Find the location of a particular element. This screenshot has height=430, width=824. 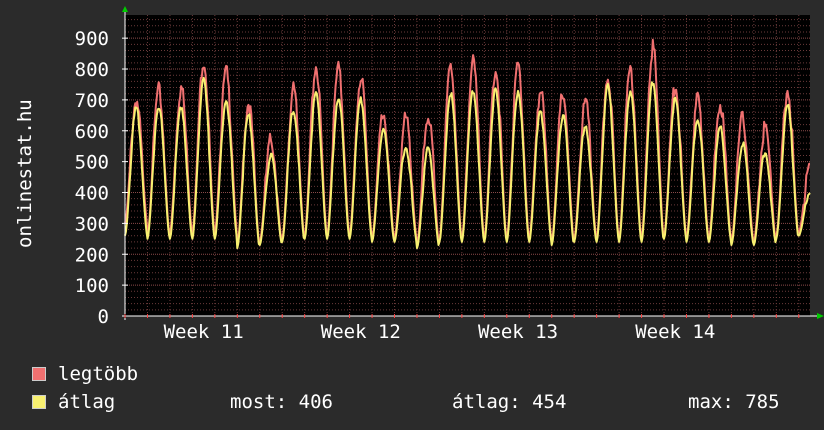

y-tick-label: 400 is located at coordinates (92, 194).